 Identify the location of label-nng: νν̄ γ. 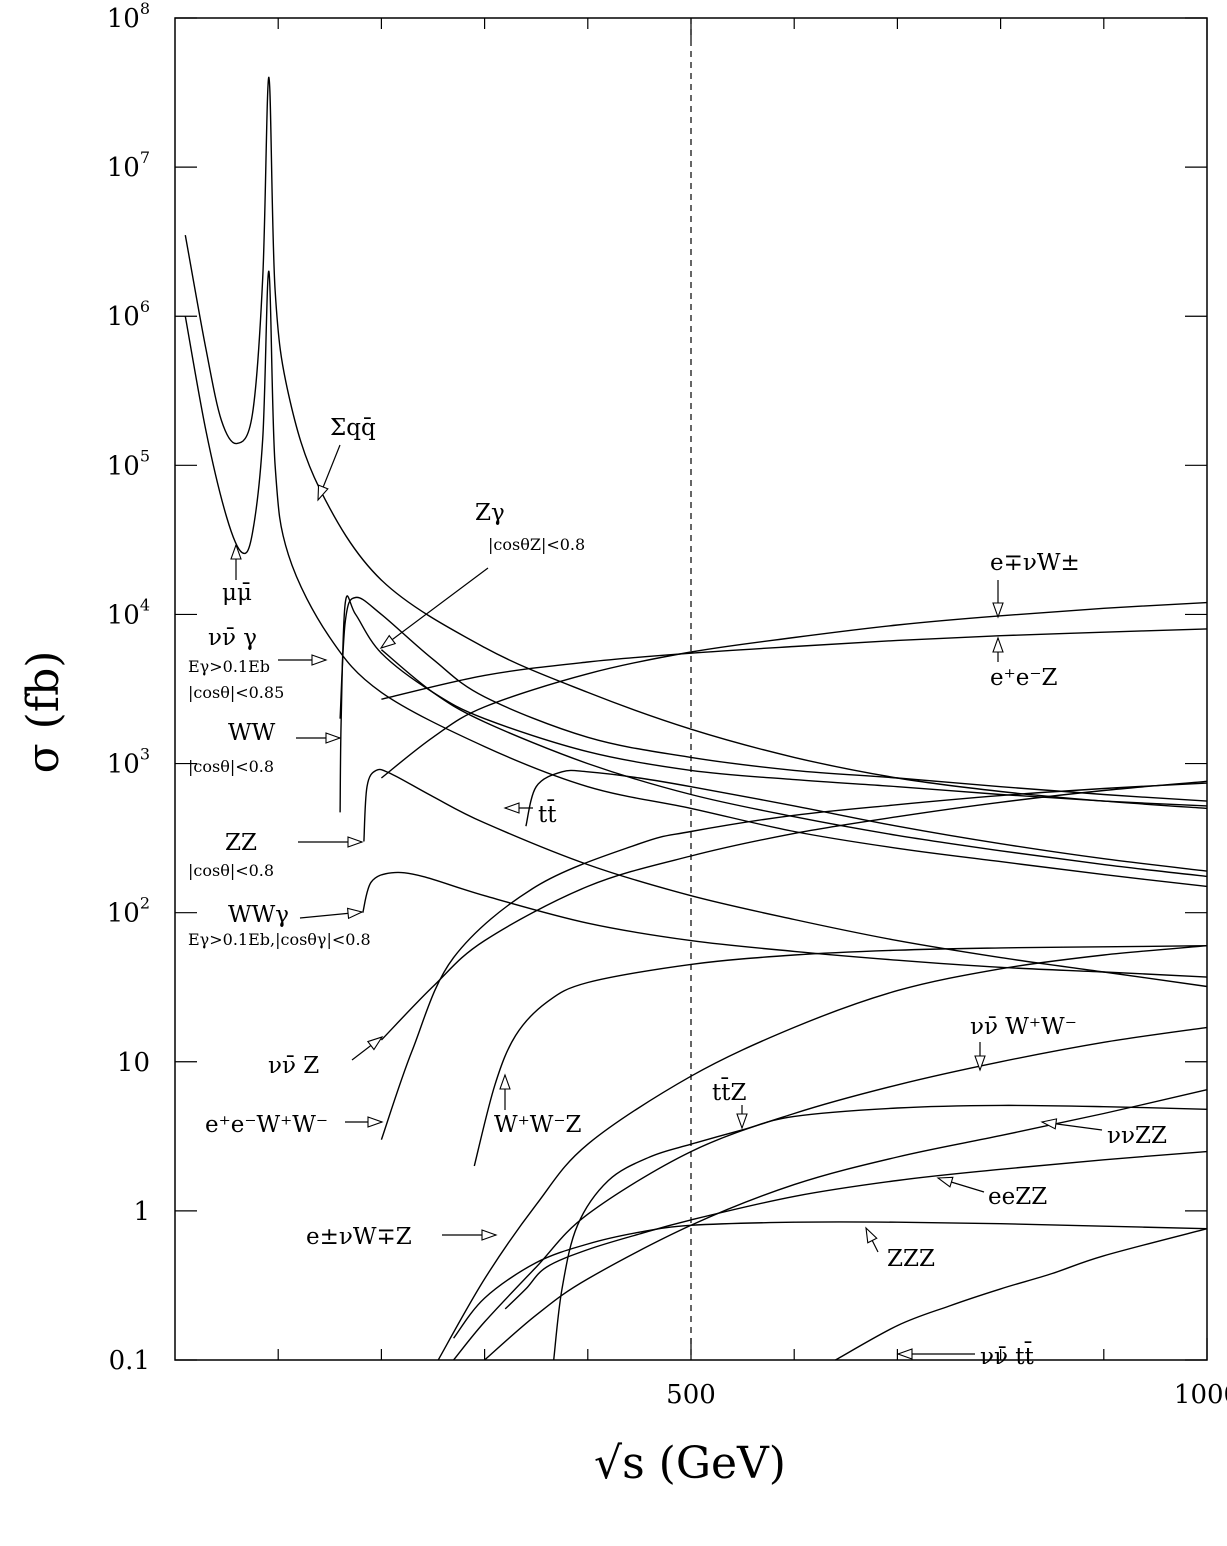
(232, 638).